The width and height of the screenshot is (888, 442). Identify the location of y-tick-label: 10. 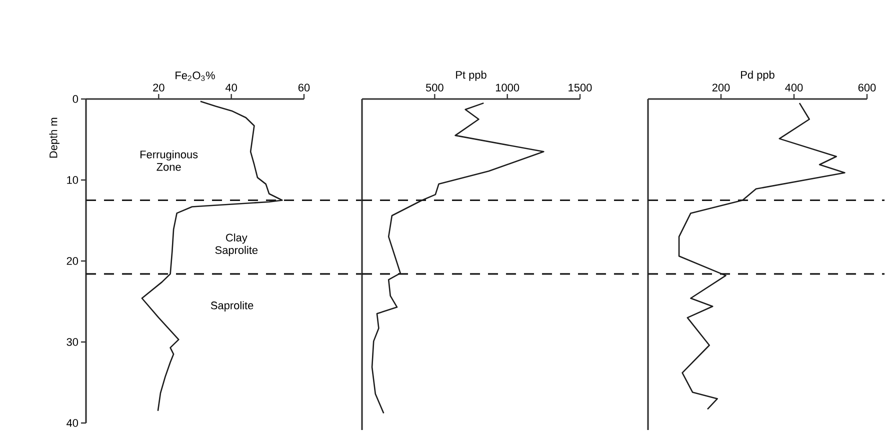
(72, 180).